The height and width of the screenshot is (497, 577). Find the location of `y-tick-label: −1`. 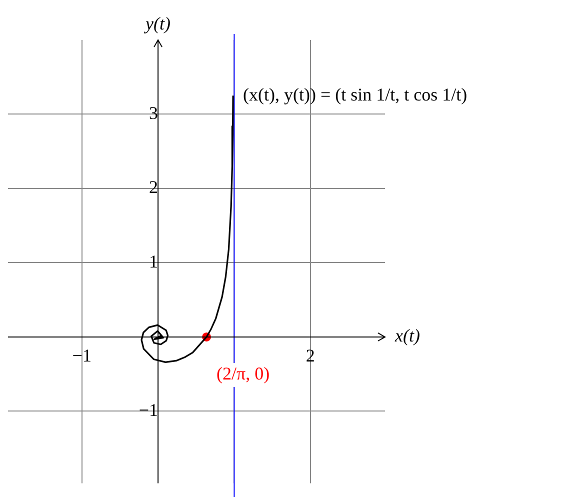

y-tick-label: −1 is located at coordinates (148, 410).